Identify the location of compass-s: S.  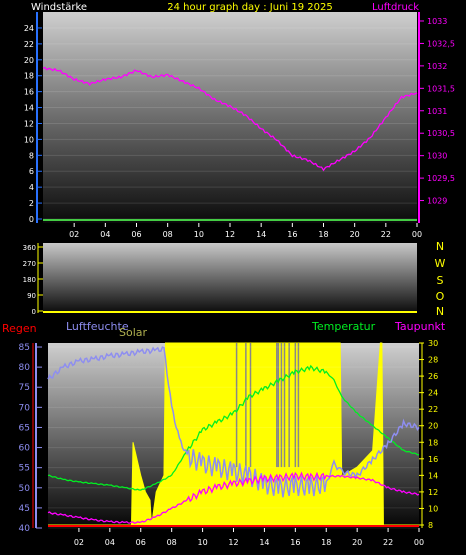
(440, 280).